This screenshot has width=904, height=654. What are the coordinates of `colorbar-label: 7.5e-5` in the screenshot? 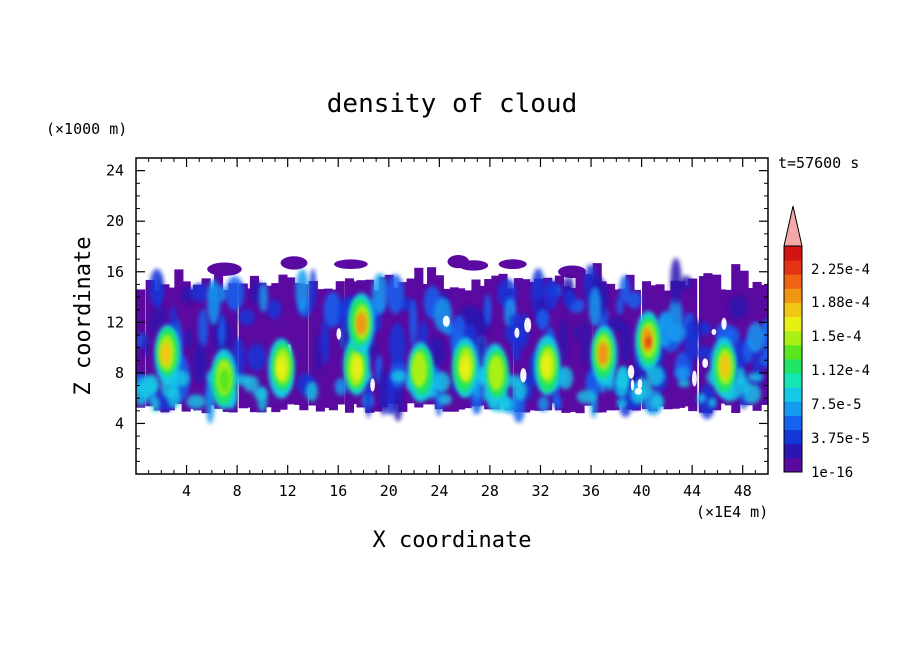 It's located at (836, 405).